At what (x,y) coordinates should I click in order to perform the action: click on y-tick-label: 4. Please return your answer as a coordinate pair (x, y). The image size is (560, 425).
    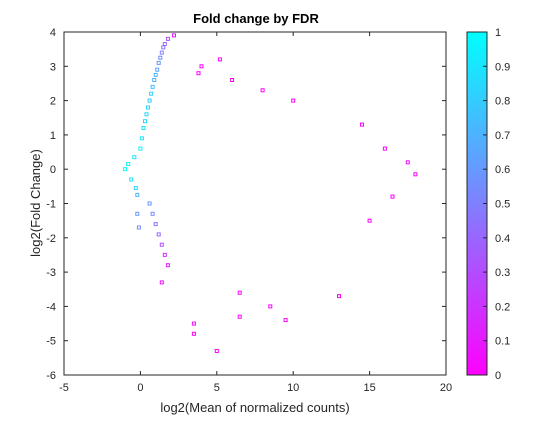
    Looking at the image, I should click on (53, 33).